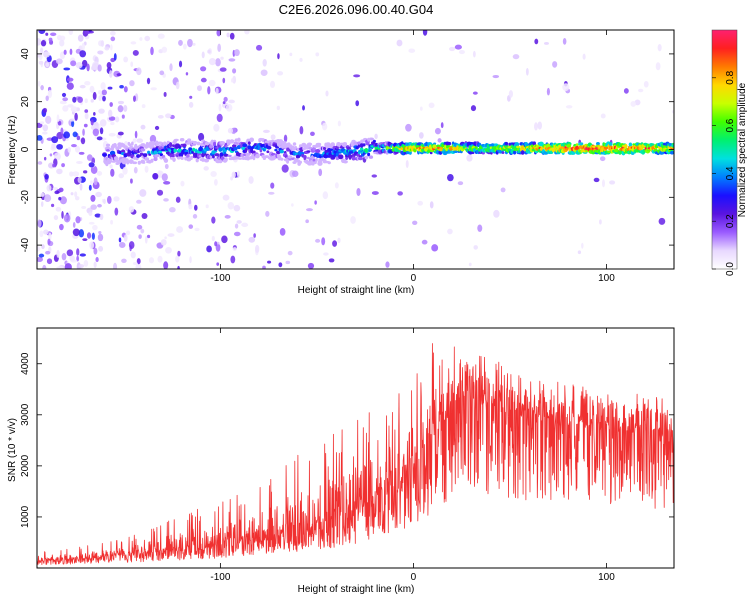 The height and width of the screenshot is (600, 750). I want to click on x-tick-label: -100, so click(220, 577).